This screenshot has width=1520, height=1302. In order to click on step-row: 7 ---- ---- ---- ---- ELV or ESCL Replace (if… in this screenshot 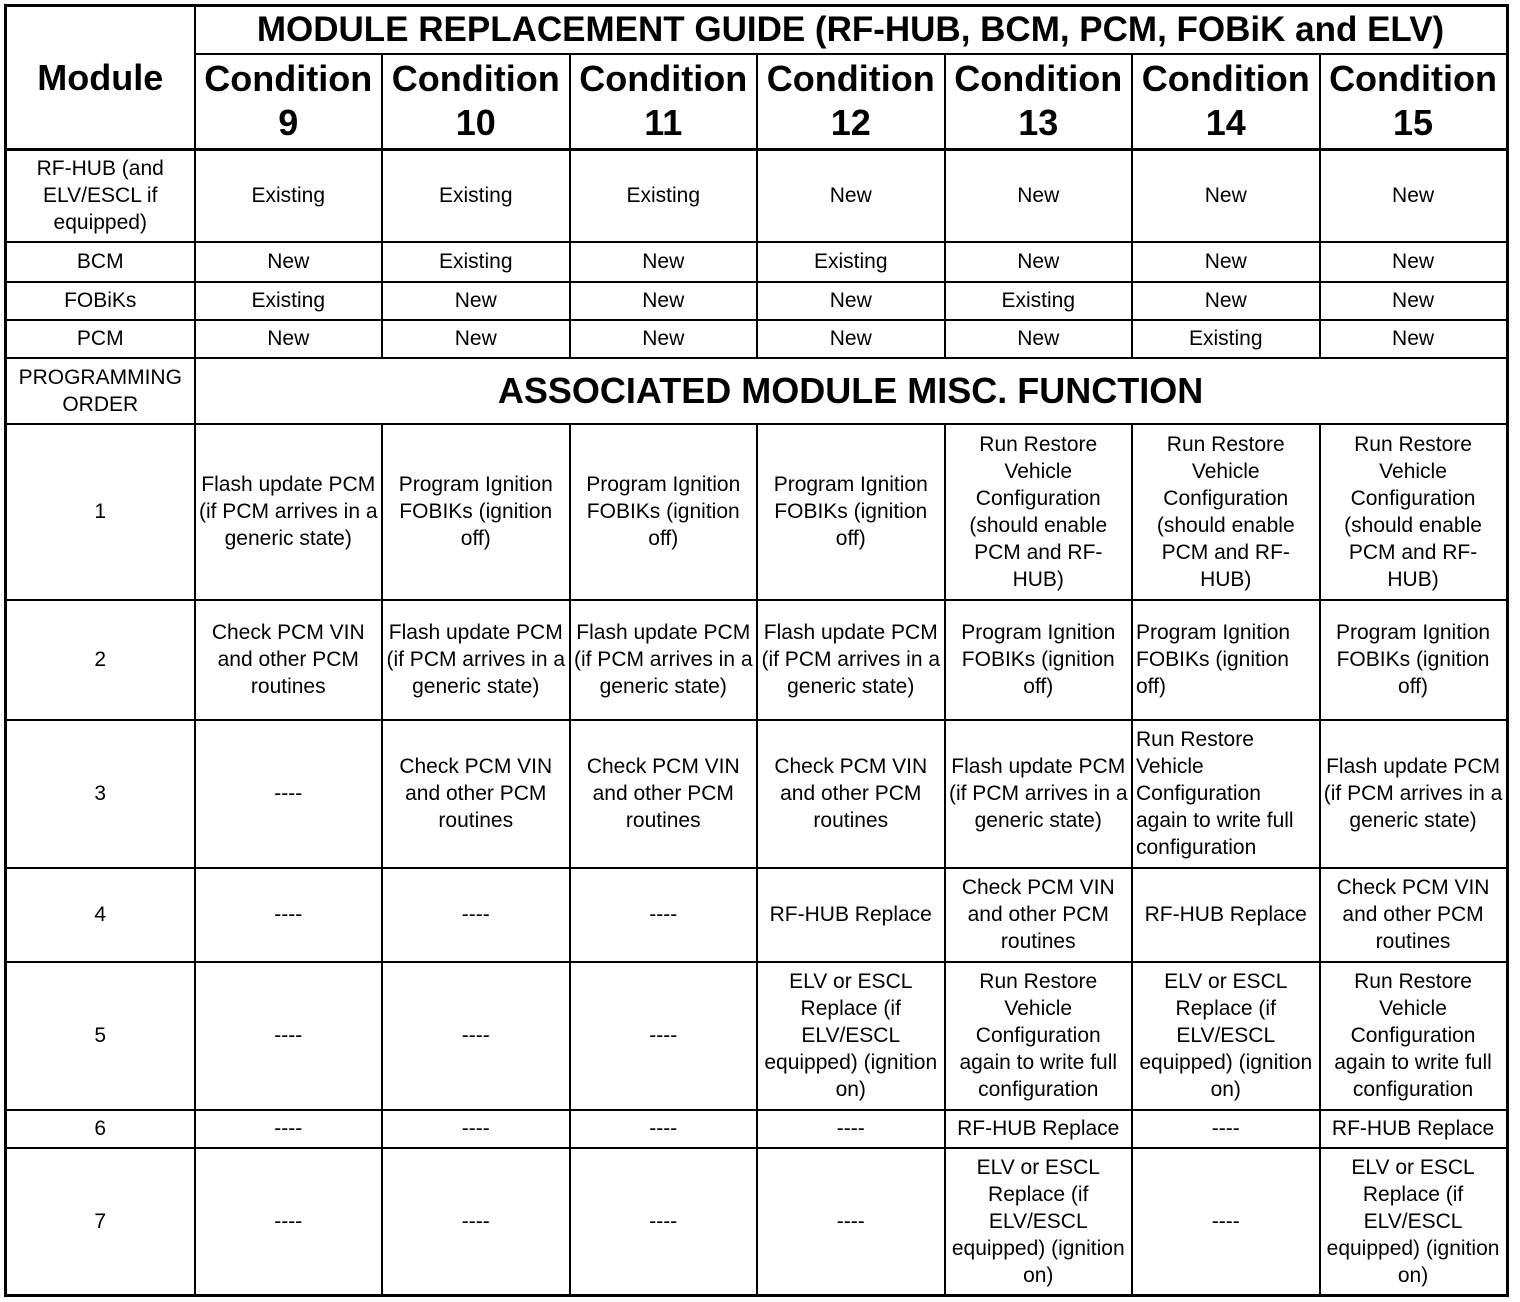, I will do `click(756, 1221)`.